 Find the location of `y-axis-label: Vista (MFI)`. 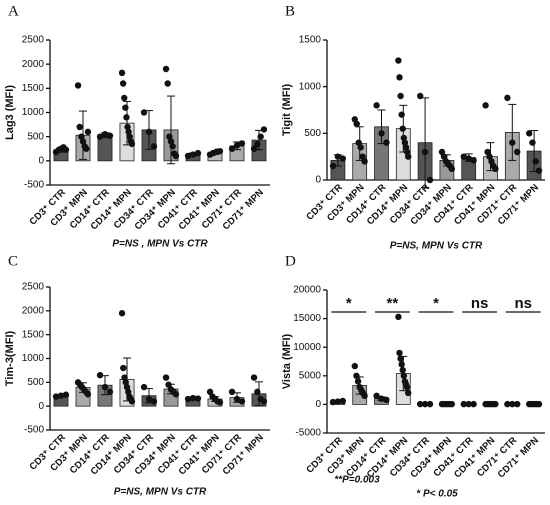

y-axis-label: Vista (MFI) is located at coordinates (287, 361).